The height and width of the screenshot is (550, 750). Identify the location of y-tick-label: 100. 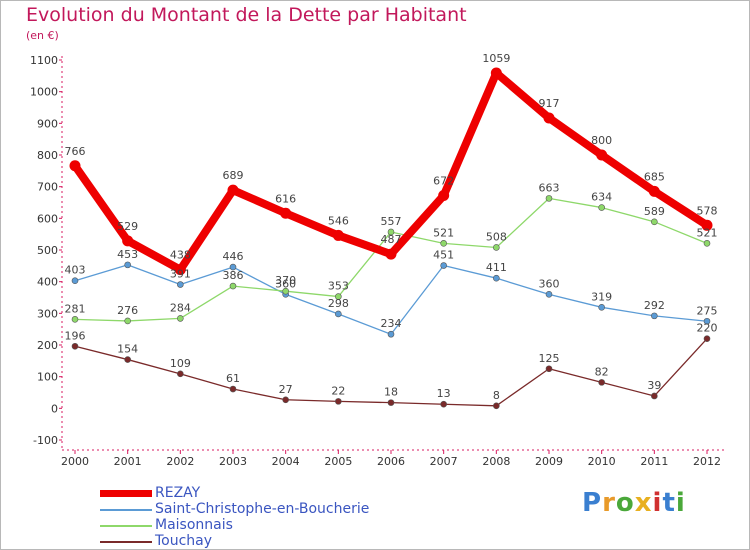
(47, 377).